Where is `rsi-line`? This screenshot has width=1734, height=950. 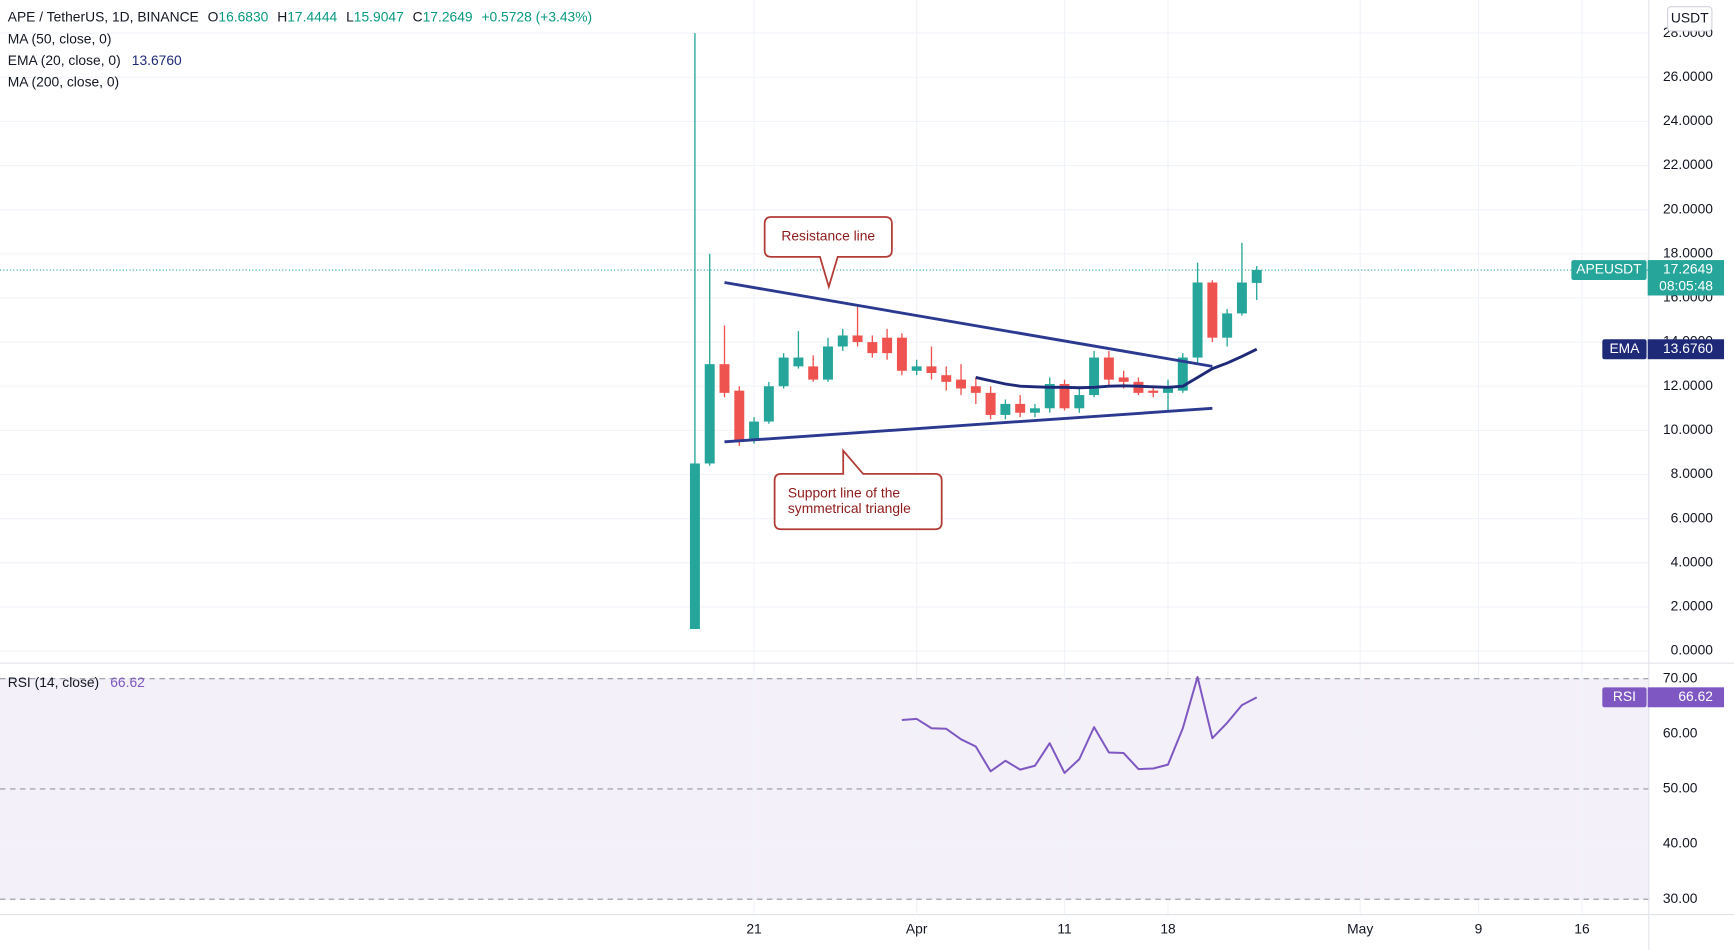
rsi-line is located at coordinates (1079, 724).